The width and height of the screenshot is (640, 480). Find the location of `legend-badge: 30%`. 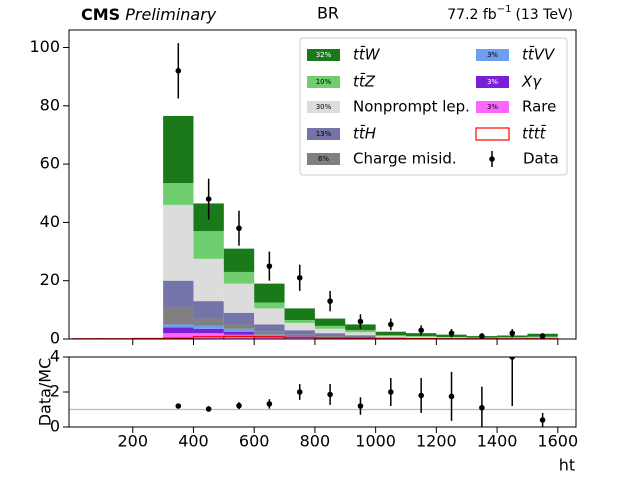

legend-badge: 30% is located at coordinates (324, 107).